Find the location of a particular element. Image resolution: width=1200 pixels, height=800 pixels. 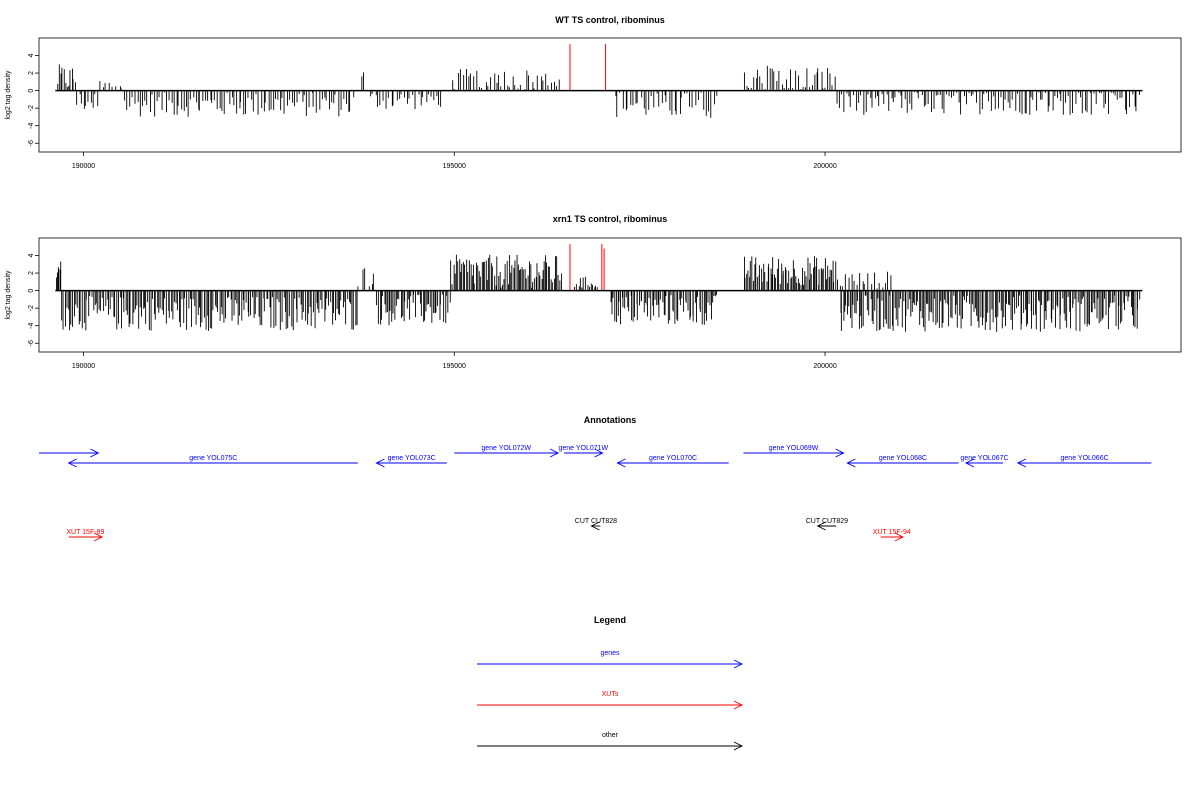

feature-other: CUT CUT829 is located at coordinates (827, 524).